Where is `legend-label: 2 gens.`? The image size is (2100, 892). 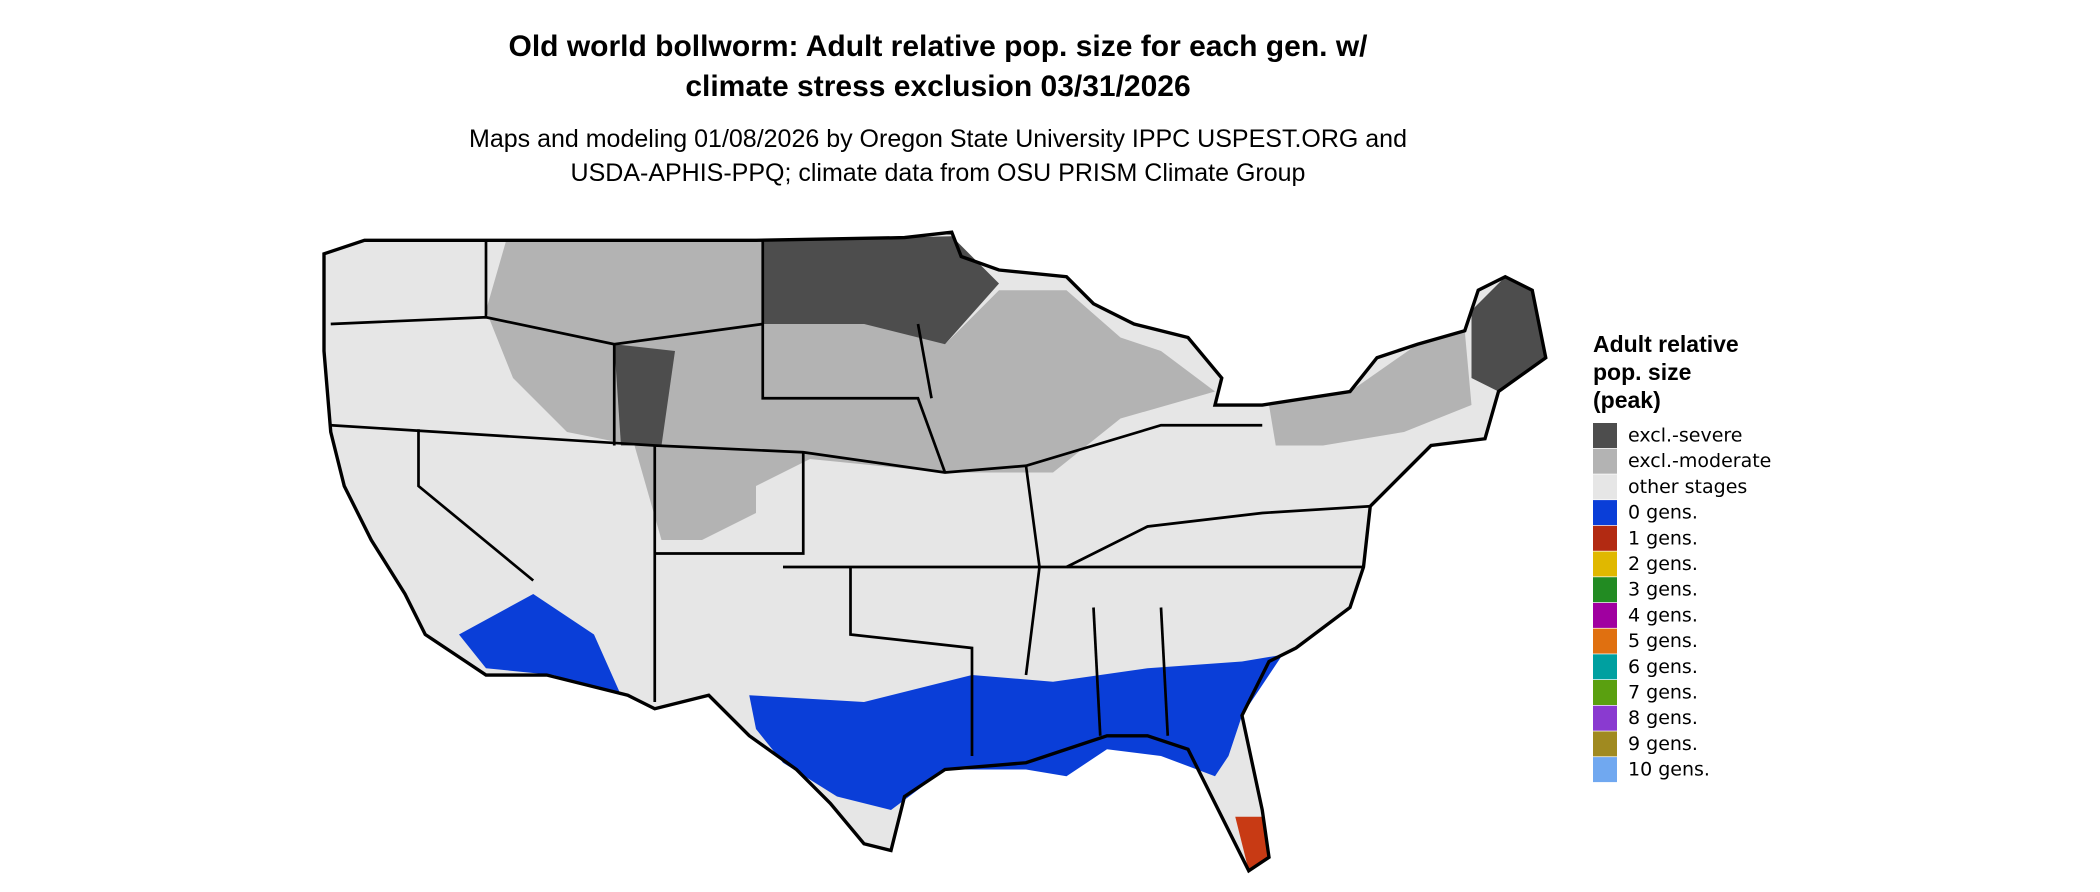
legend-label: 2 gens. is located at coordinates (1663, 564).